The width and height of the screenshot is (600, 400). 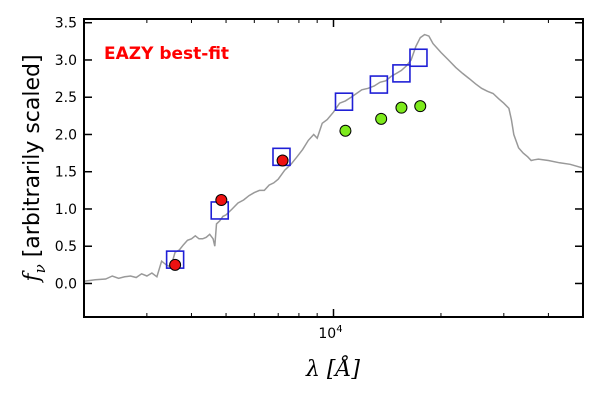 What do you see at coordinates (166, 54) in the screenshot?
I see `annotation-label: EAZY best-fit` at bounding box center [166, 54].